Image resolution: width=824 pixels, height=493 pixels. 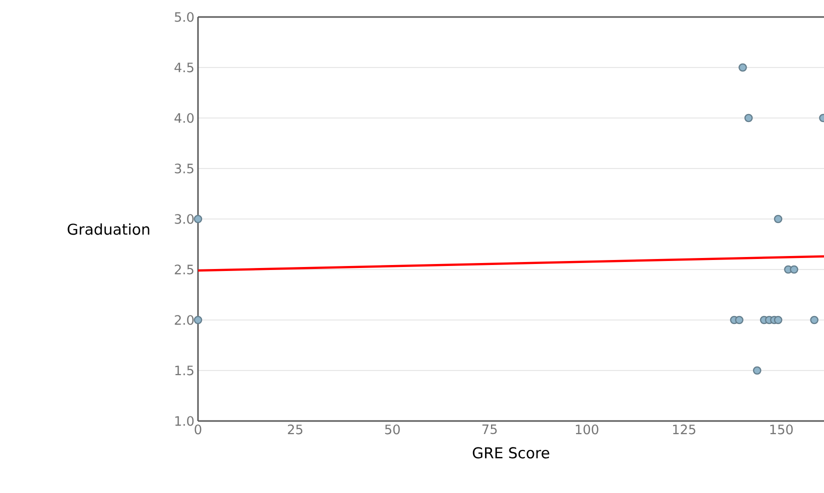 I want to click on y-tick-label: 3.5, so click(x=184, y=169).